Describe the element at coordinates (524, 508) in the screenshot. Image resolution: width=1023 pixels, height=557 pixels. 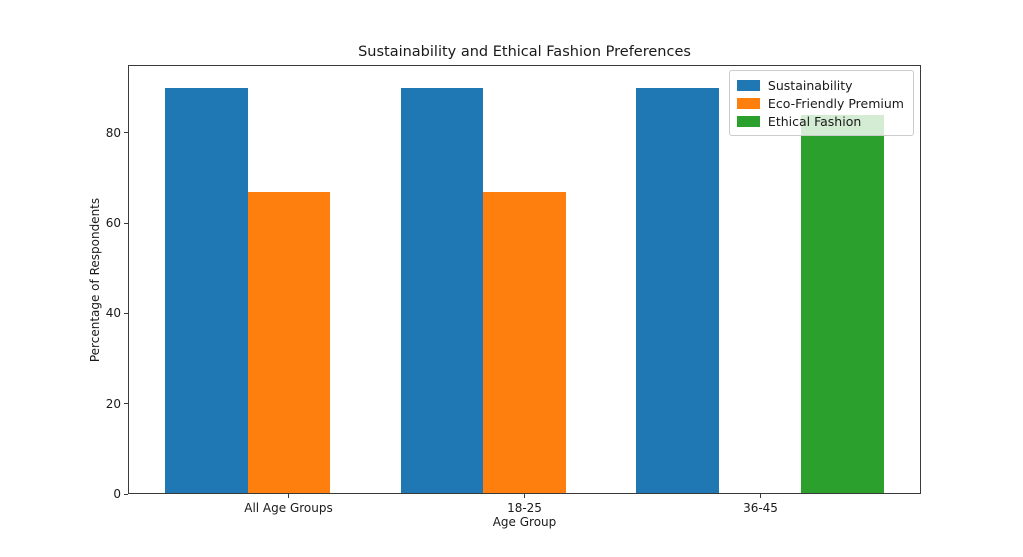
I see `x-tick-label-18-25: 18-25` at that location.